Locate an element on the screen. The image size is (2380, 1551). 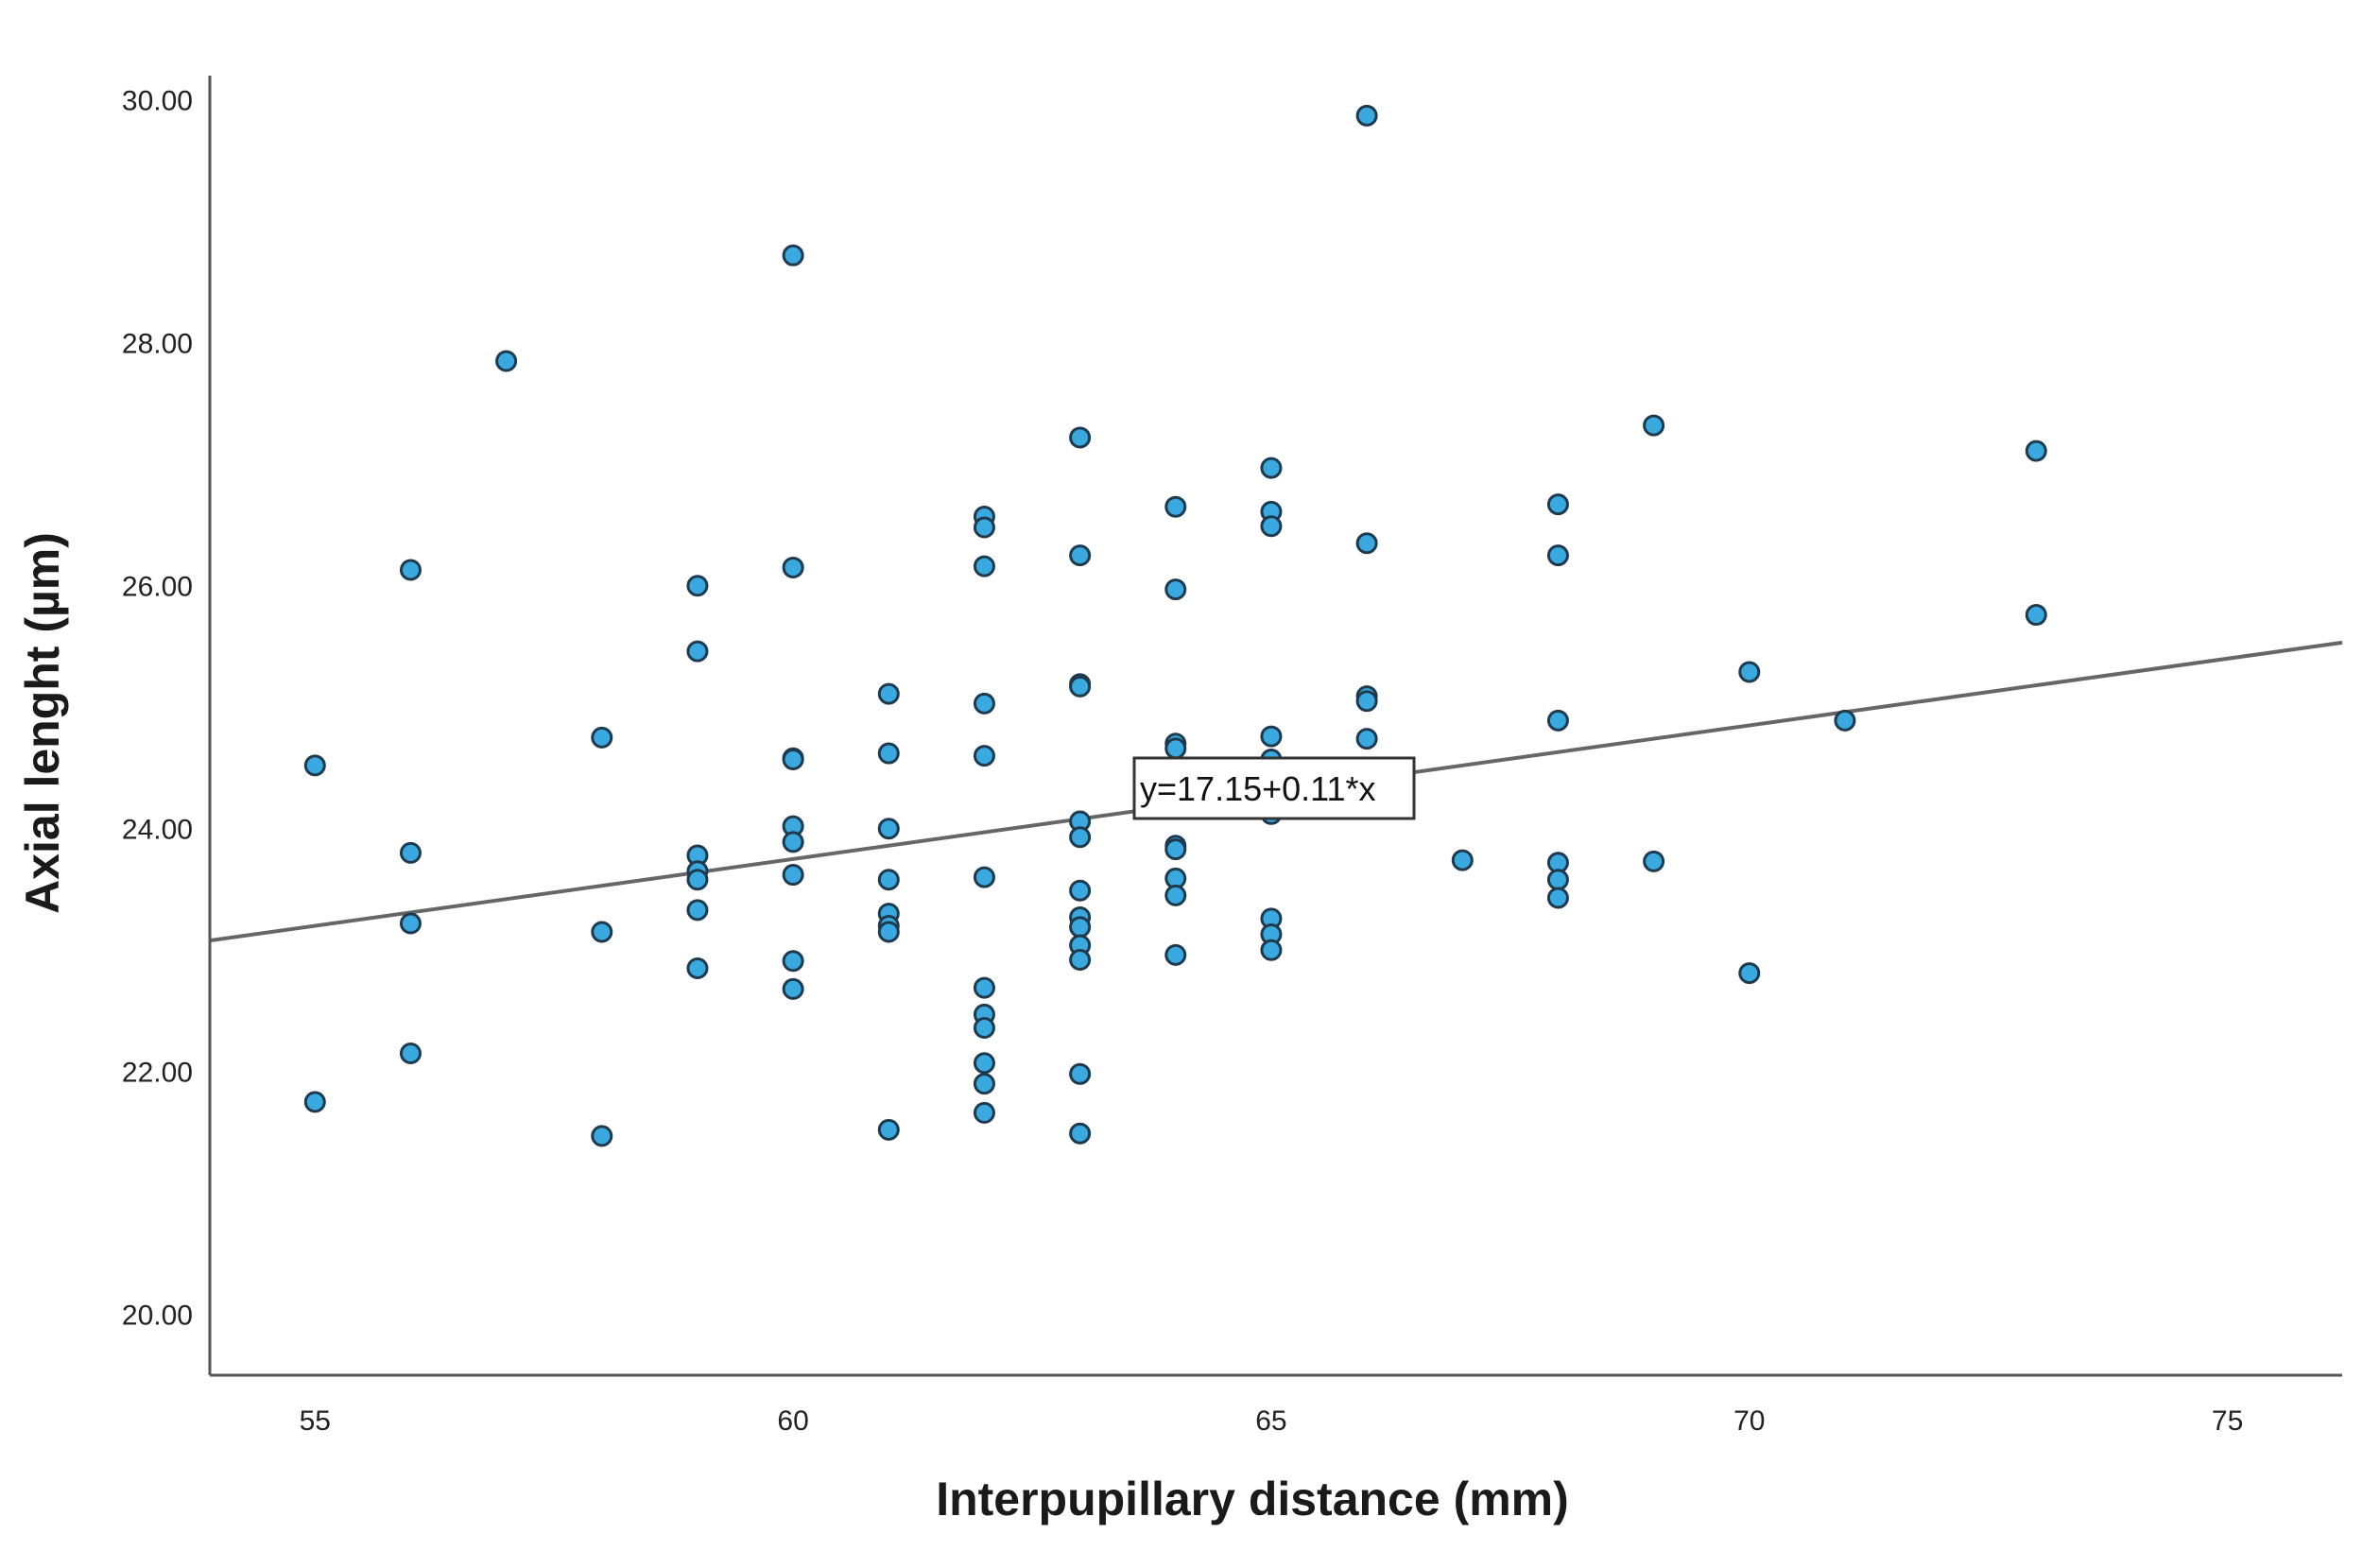
x-tick-label: 65 is located at coordinates (1271, 1421).